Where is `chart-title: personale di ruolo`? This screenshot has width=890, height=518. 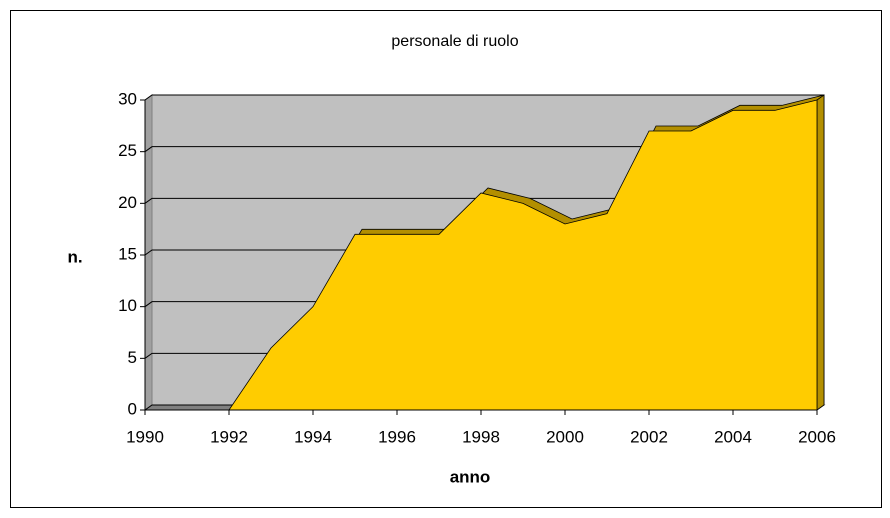
chart-title: personale di ruolo is located at coordinates (454, 41).